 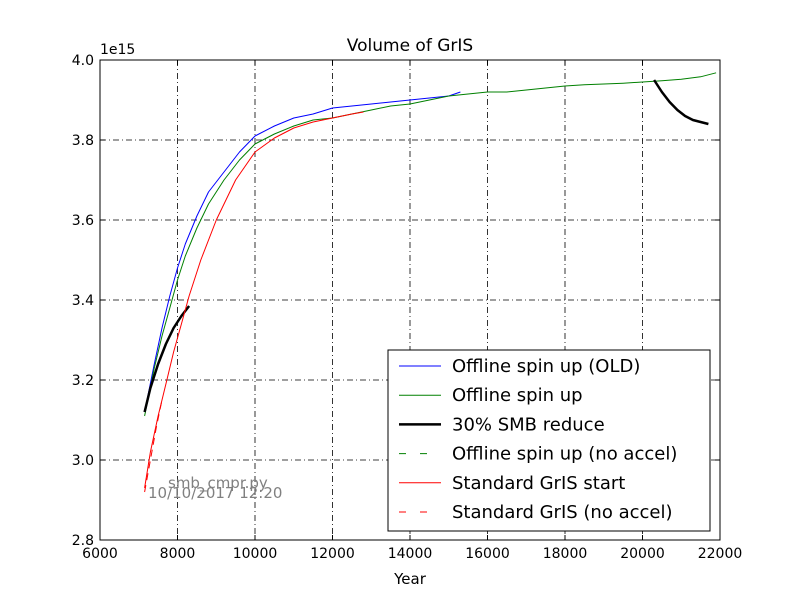 What do you see at coordinates (564, 454) in the screenshot?
I see `legend-label: Offline spin up (no accel)` at bounding box center [564, 454].